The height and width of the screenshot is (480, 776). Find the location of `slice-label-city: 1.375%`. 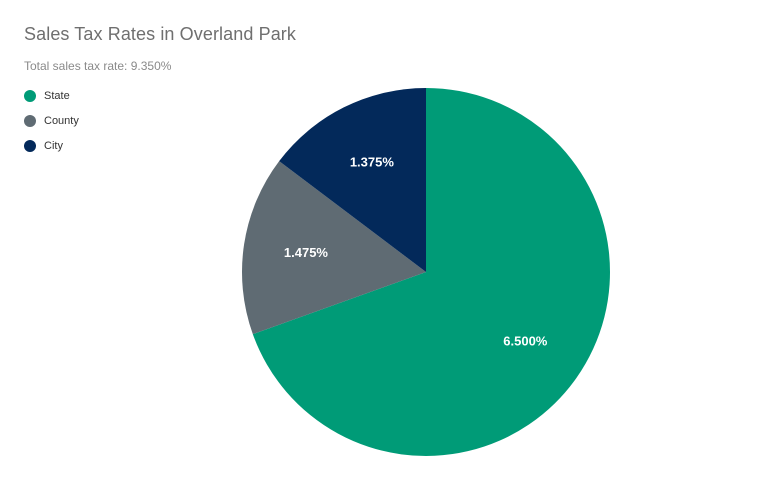

slice-label-city: 1.375% is located at coordinates (372, 162).